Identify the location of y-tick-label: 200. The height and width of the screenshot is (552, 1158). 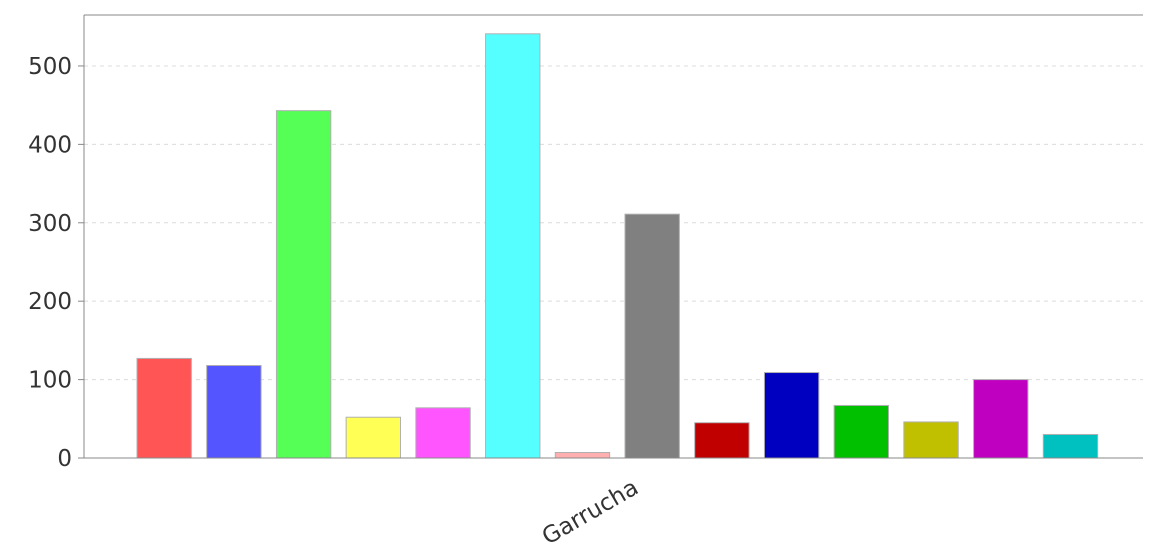
(50, 302).